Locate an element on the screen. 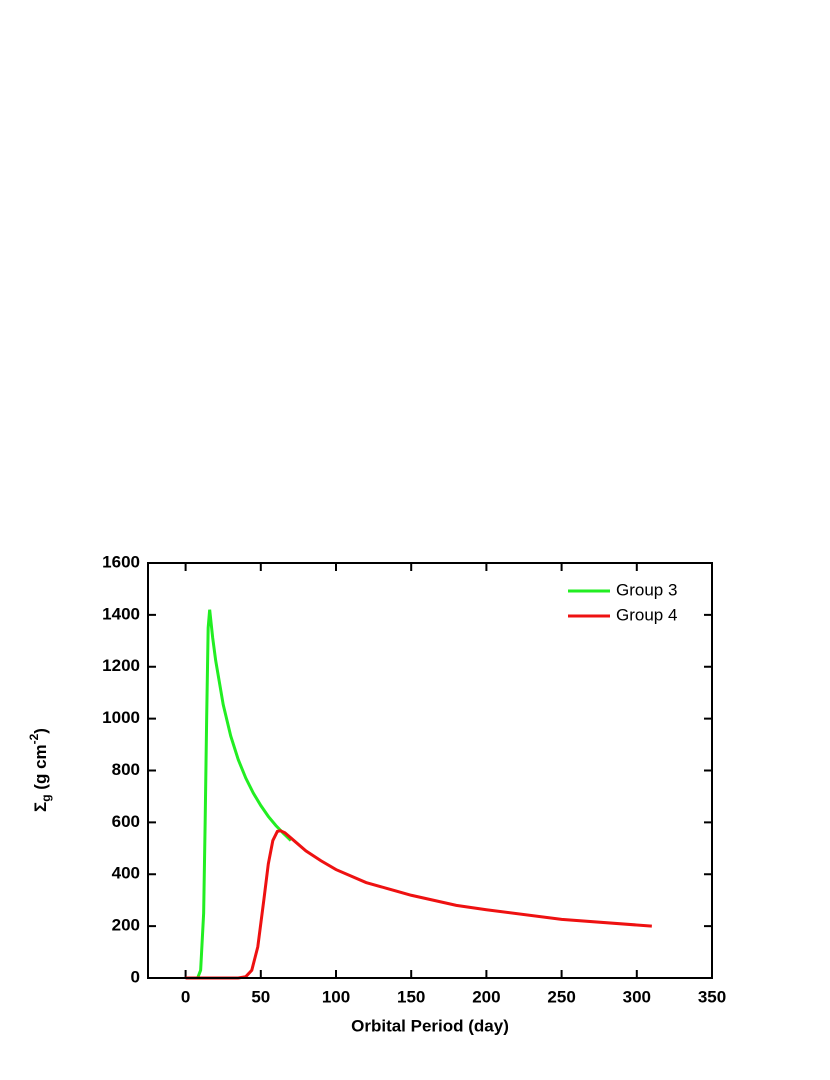 This screenshot has width=830, height=1080. x-axis-label: Orbital Period (day) is located at coordinates (430, 1025).